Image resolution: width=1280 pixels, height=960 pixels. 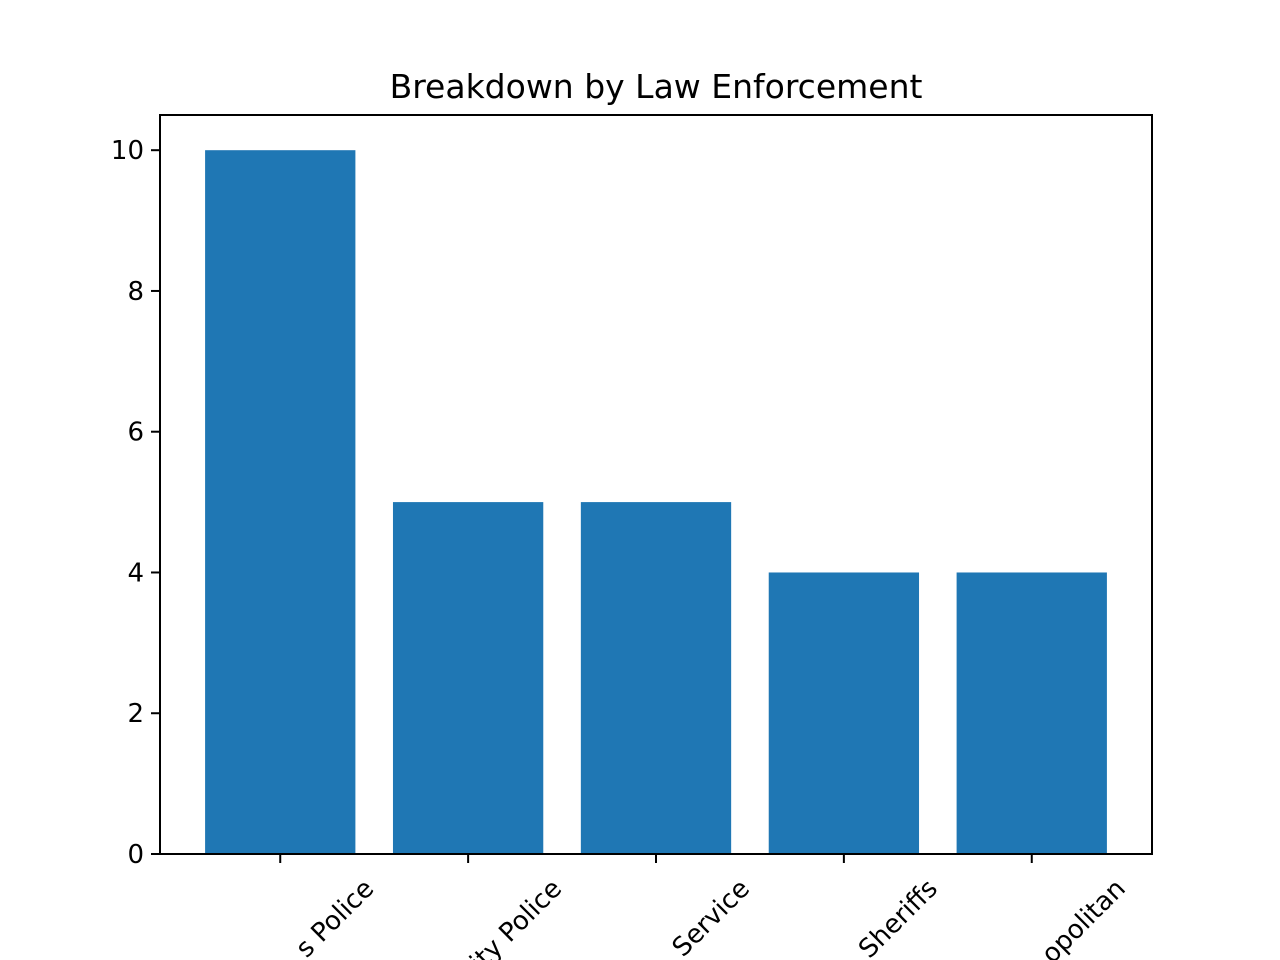 What do you see at coordinates (127, 151) in the screenshot?
I see `y-tick-label: 10` at bounding box center [127, 151].